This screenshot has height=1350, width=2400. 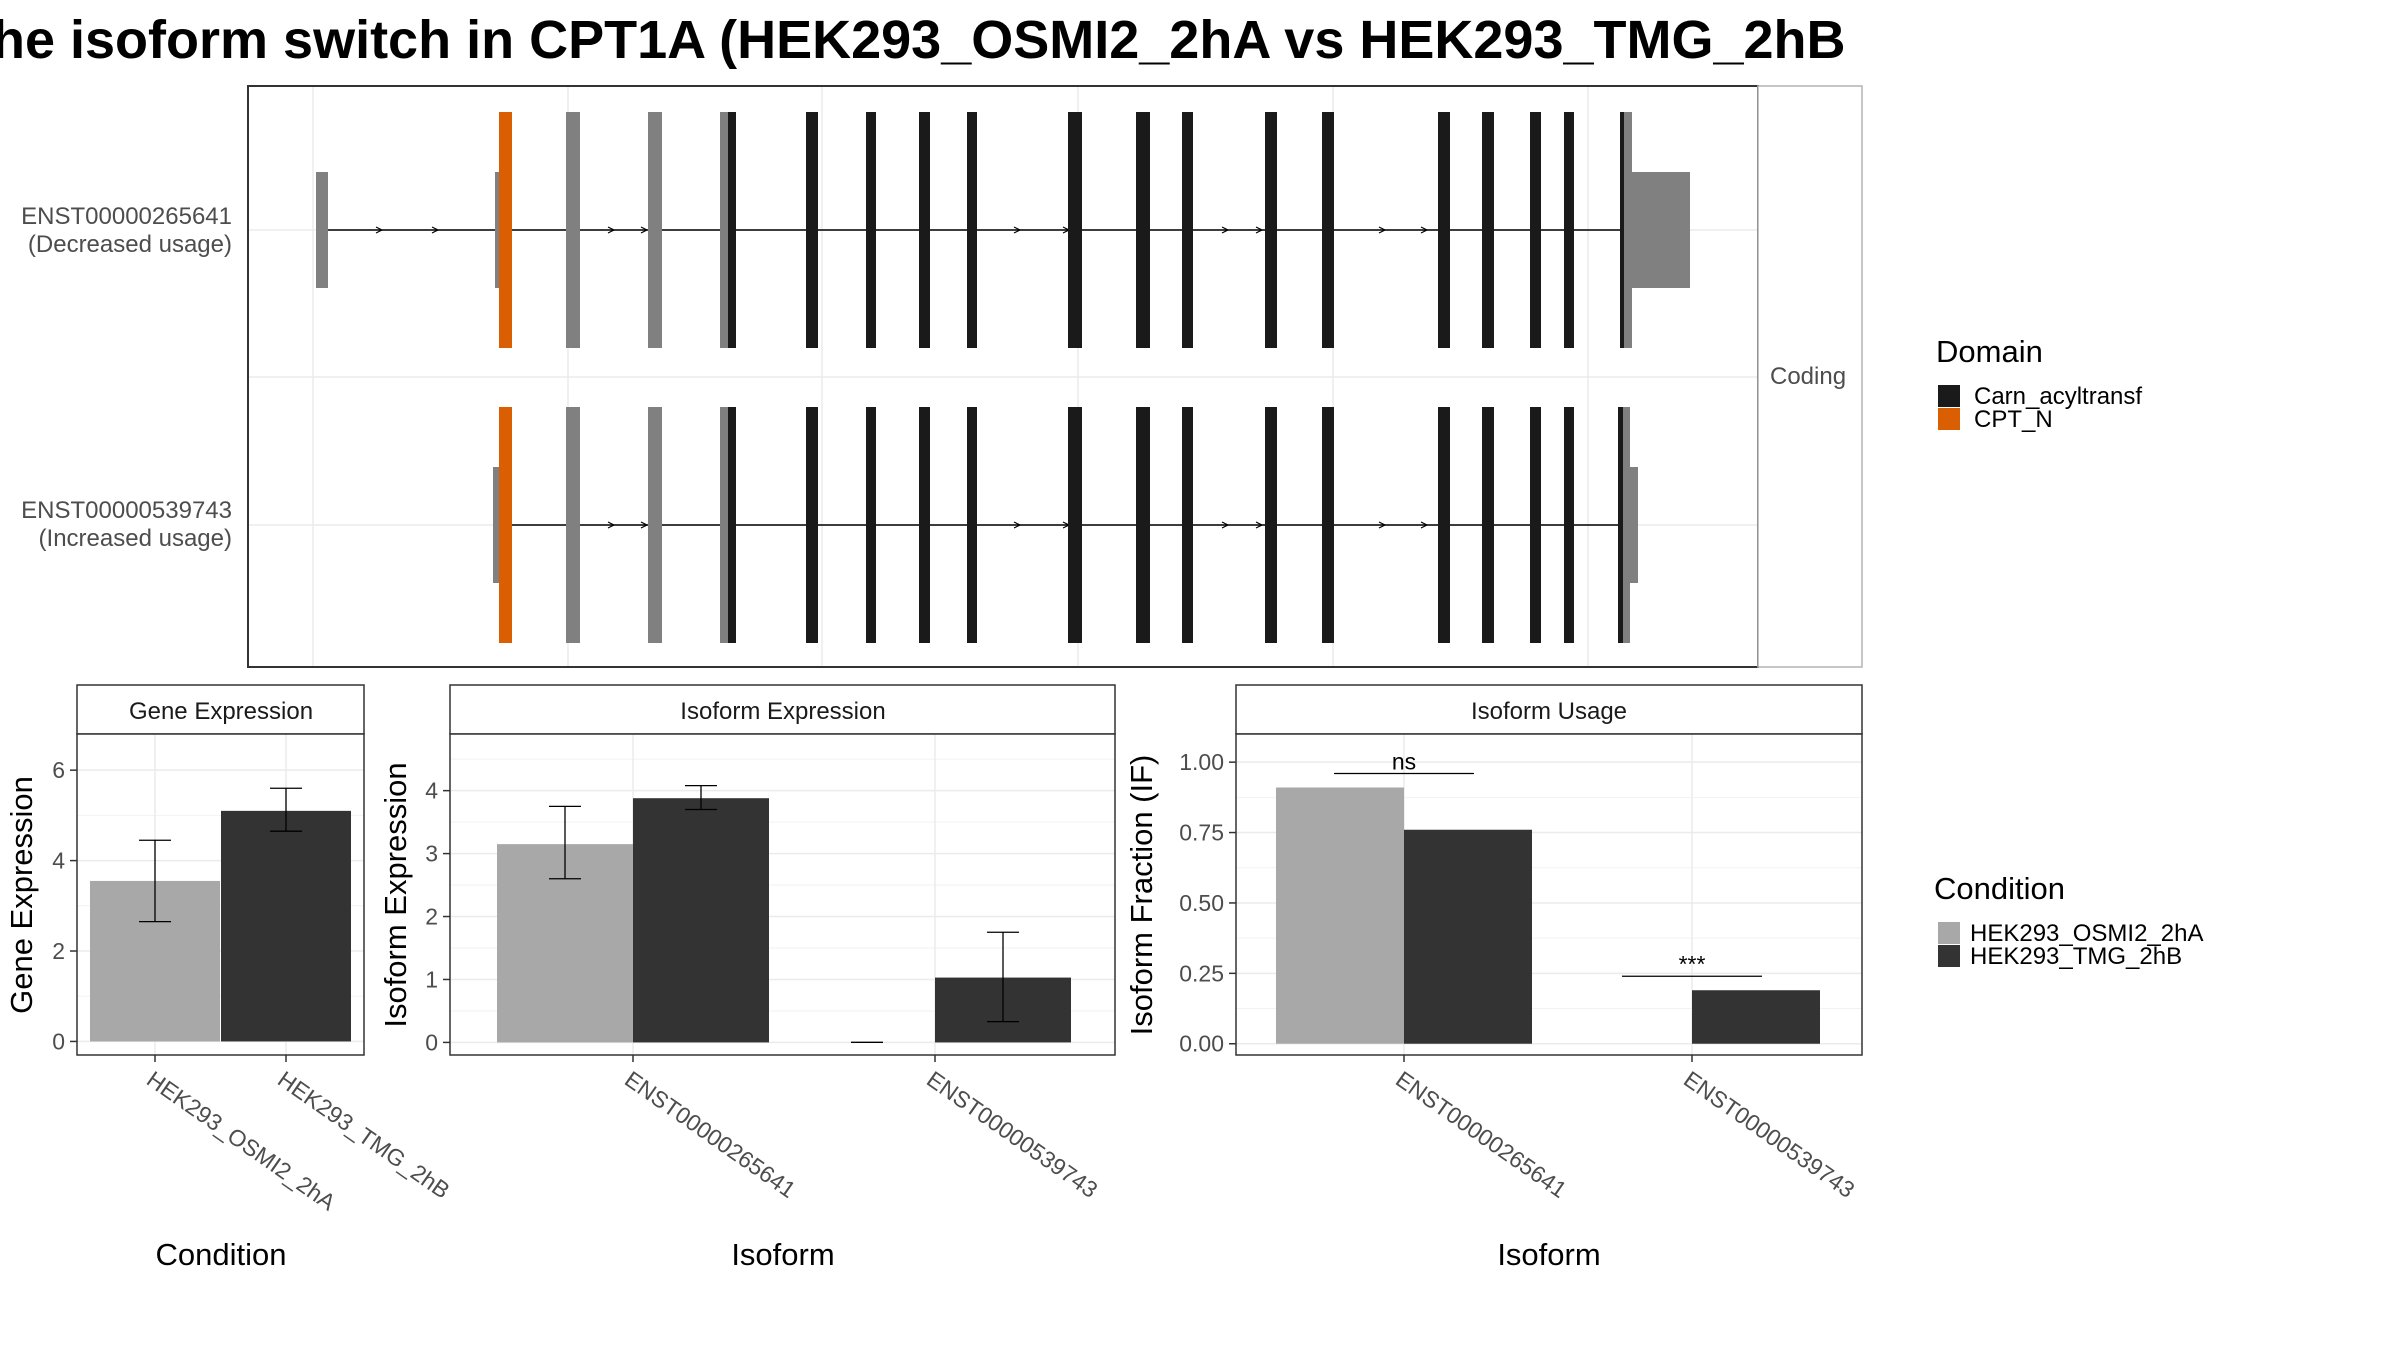 I want to click on y-tick-label: 0.75, so click(x=1201, y=833).